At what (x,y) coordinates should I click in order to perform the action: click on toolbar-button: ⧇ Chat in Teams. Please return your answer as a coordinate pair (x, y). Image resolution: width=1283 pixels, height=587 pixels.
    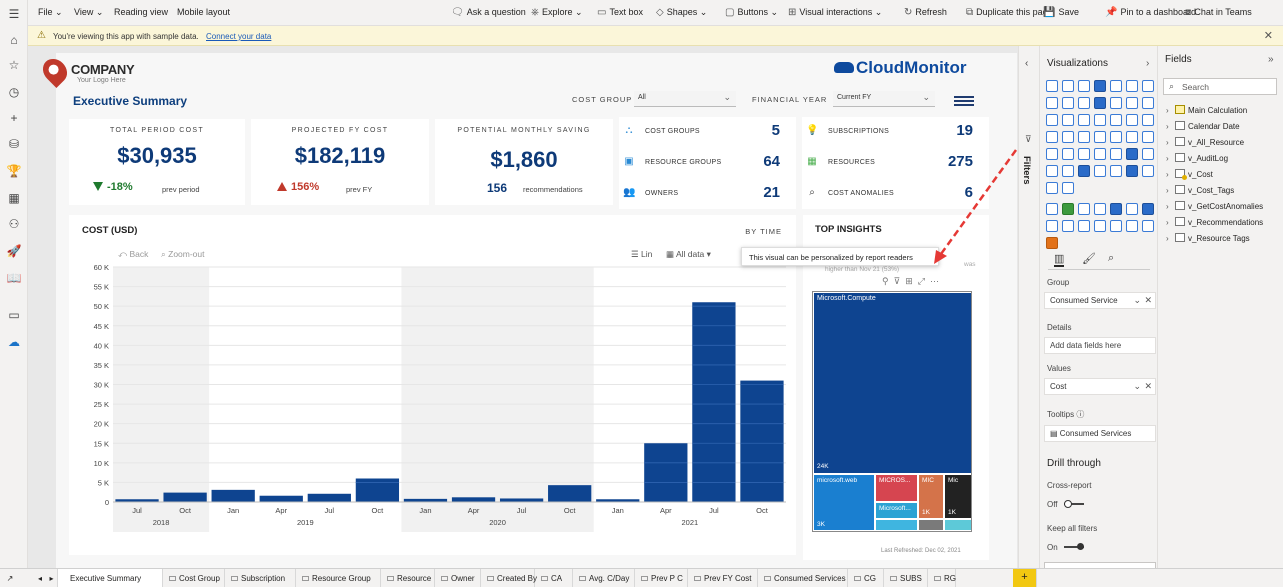
    Looking at the image, I should click on (1218, 12).